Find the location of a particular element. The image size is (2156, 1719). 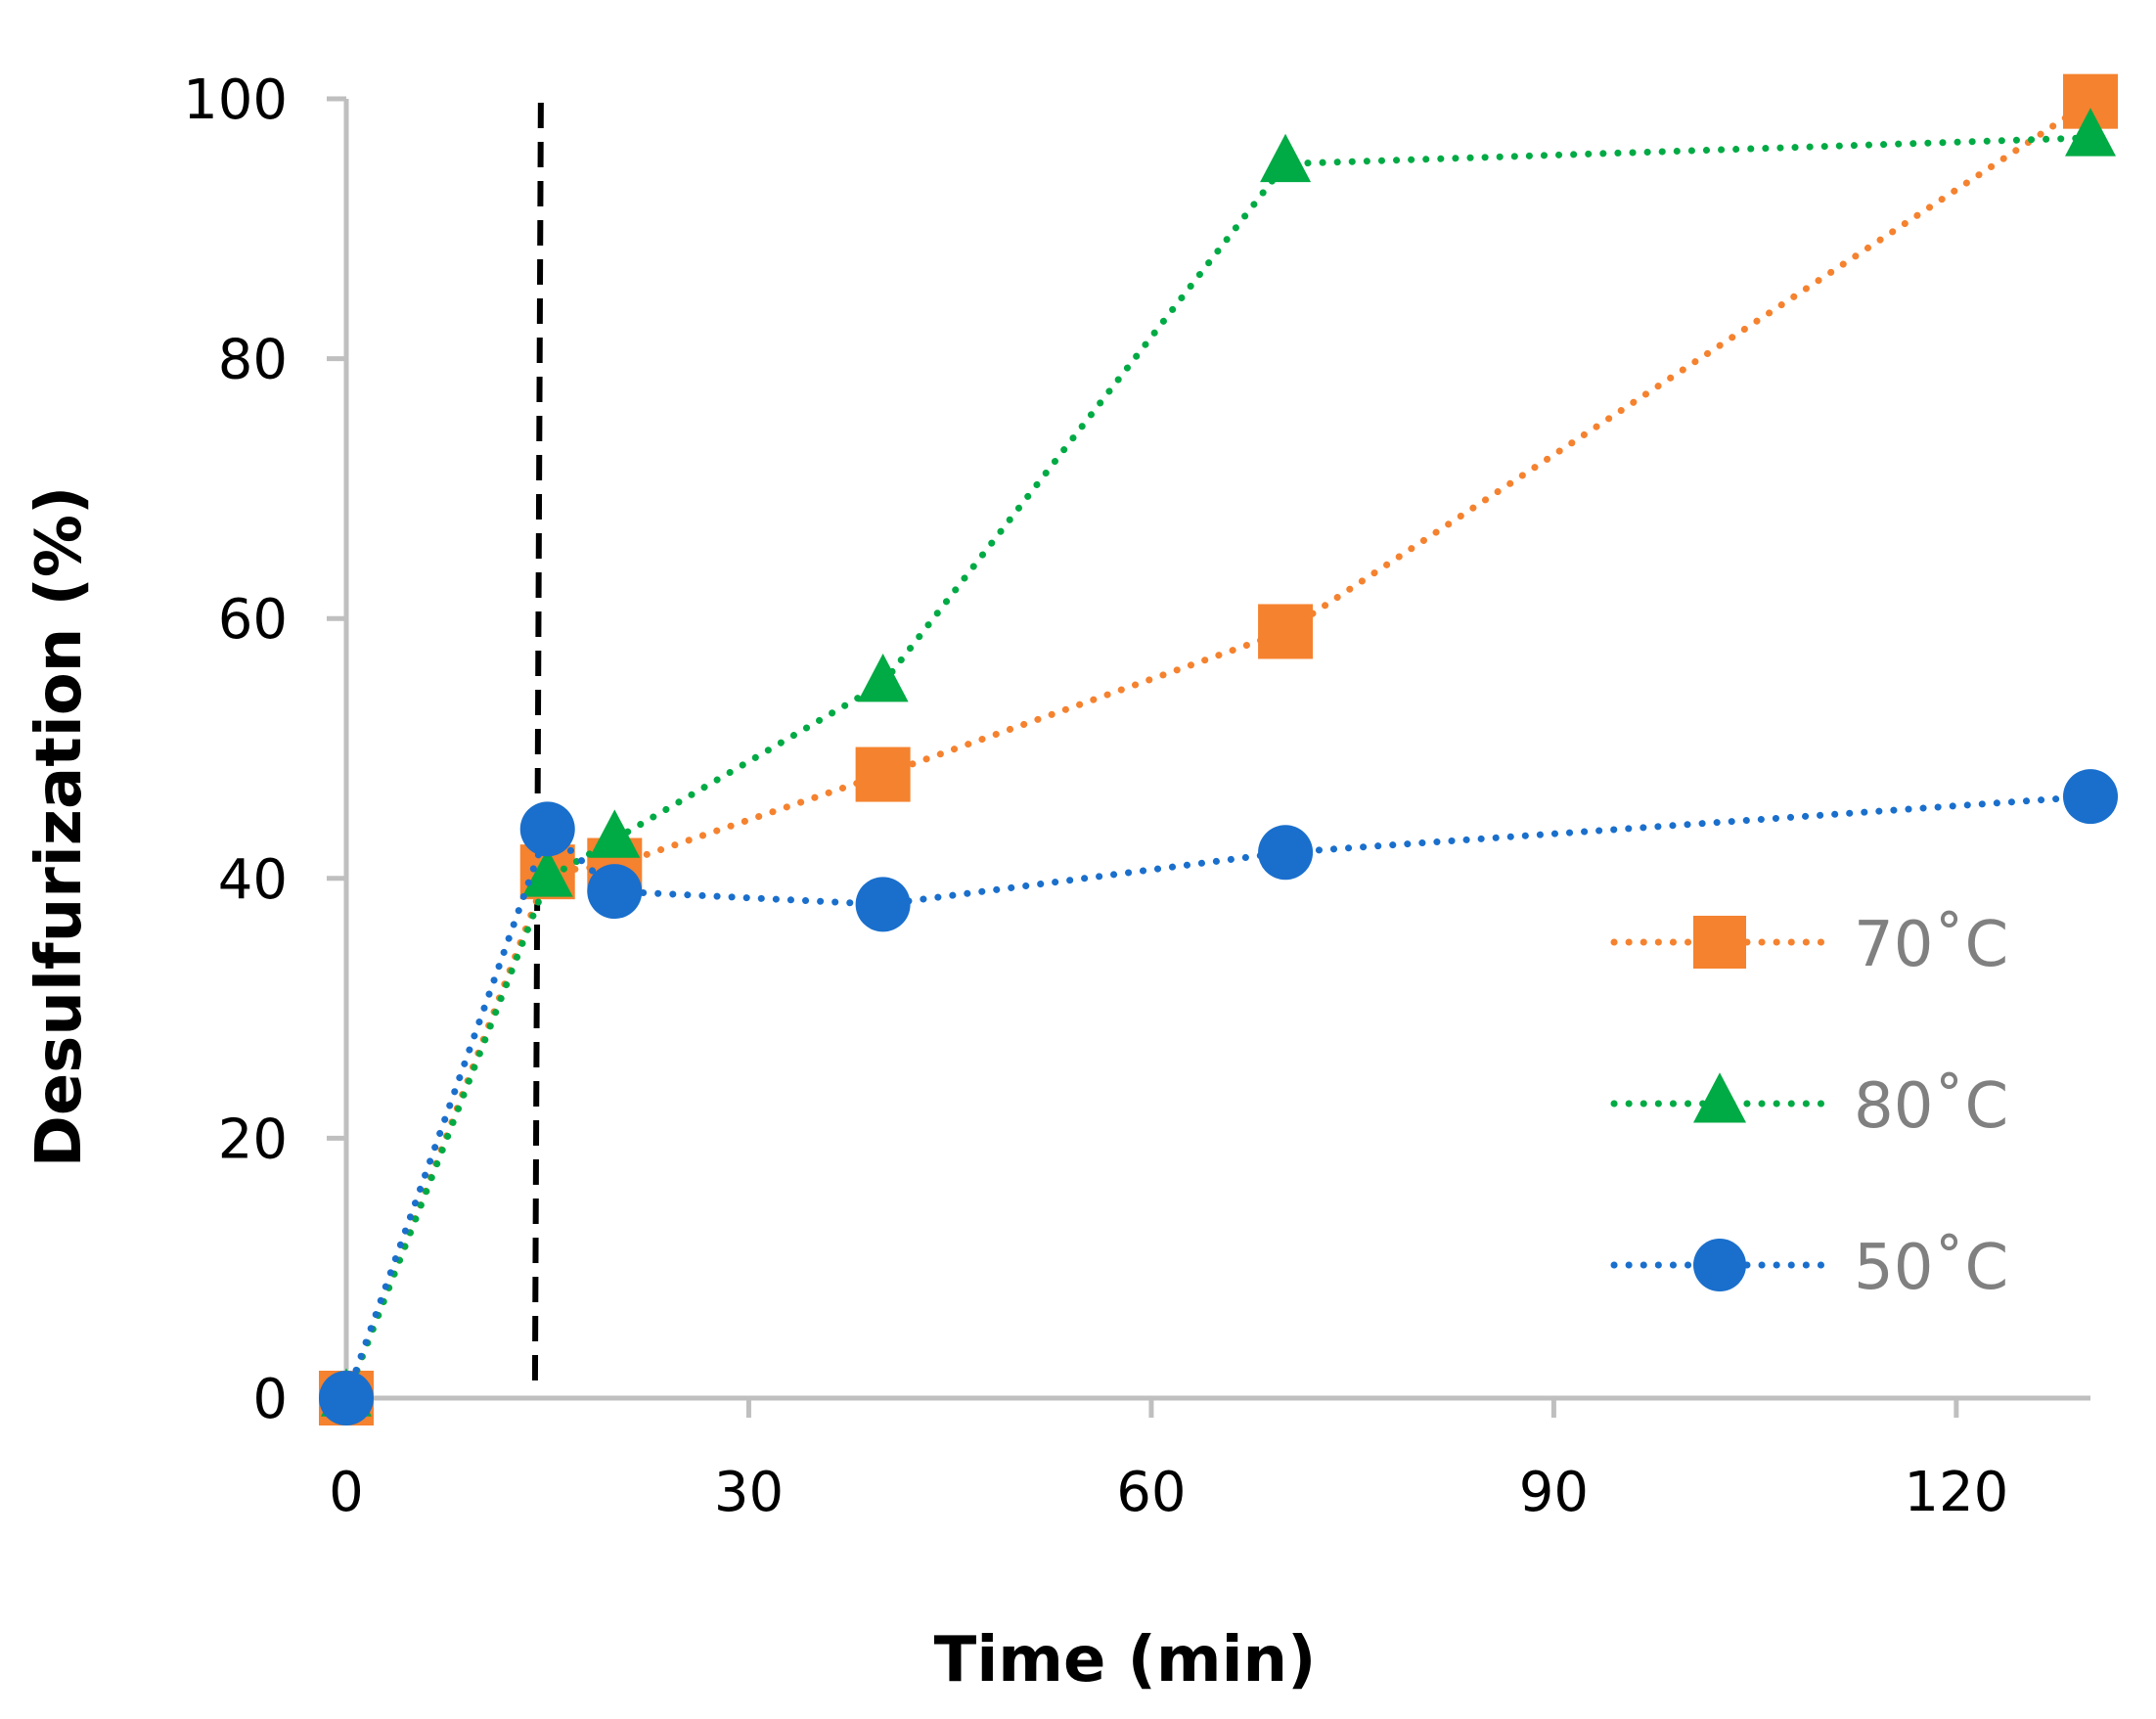

legend-item: 80˚C is located at coordinates (1809, 1106).